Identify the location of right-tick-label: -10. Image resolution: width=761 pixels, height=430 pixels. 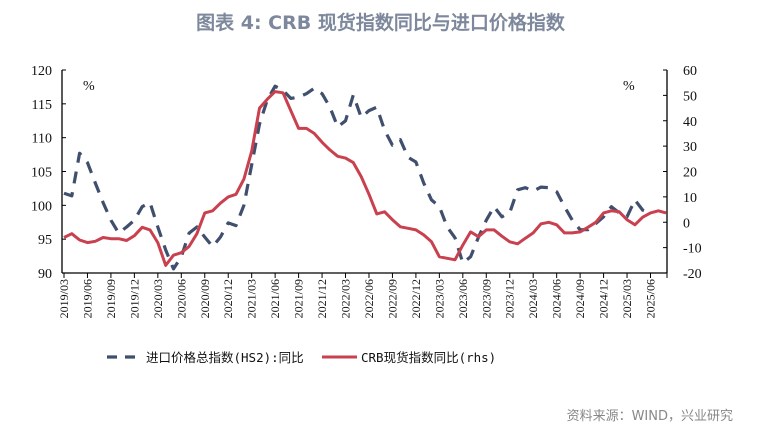
(692, 249).